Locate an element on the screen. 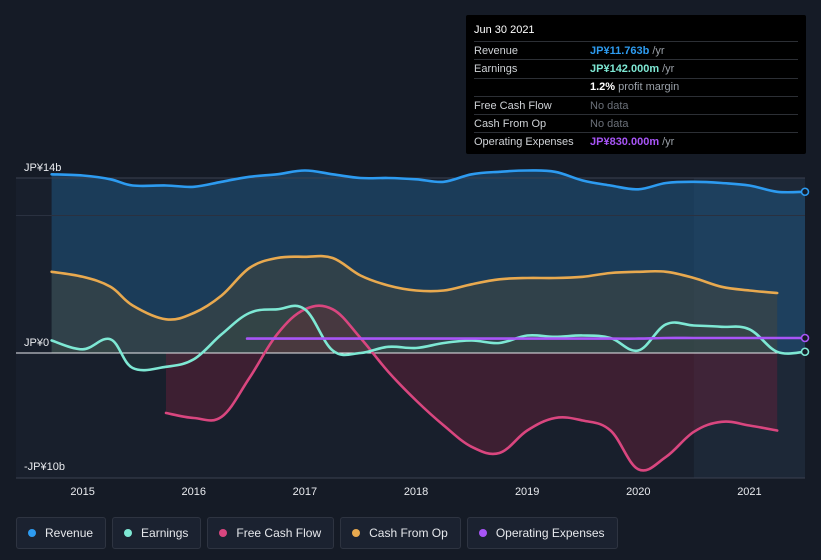 This screenshot has height=560, width=821. legend-item-operating-expenses: Operating Expenses is located at coordinates (542, 533).